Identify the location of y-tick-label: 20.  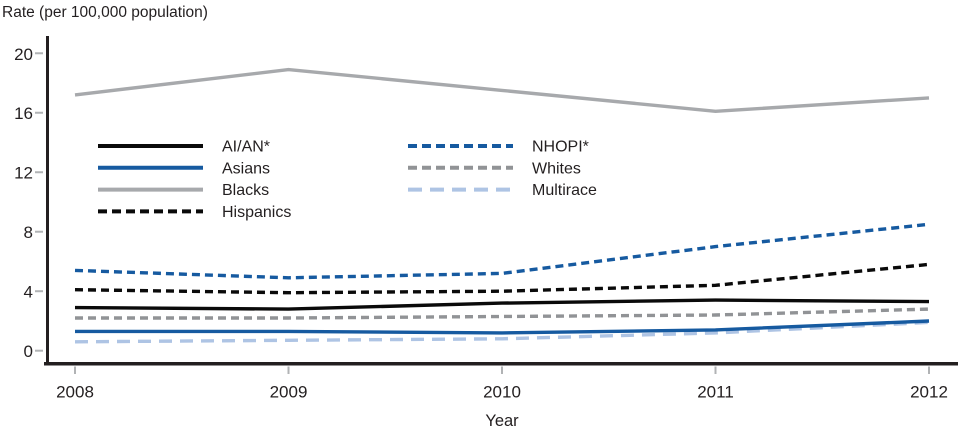
(23, 54).